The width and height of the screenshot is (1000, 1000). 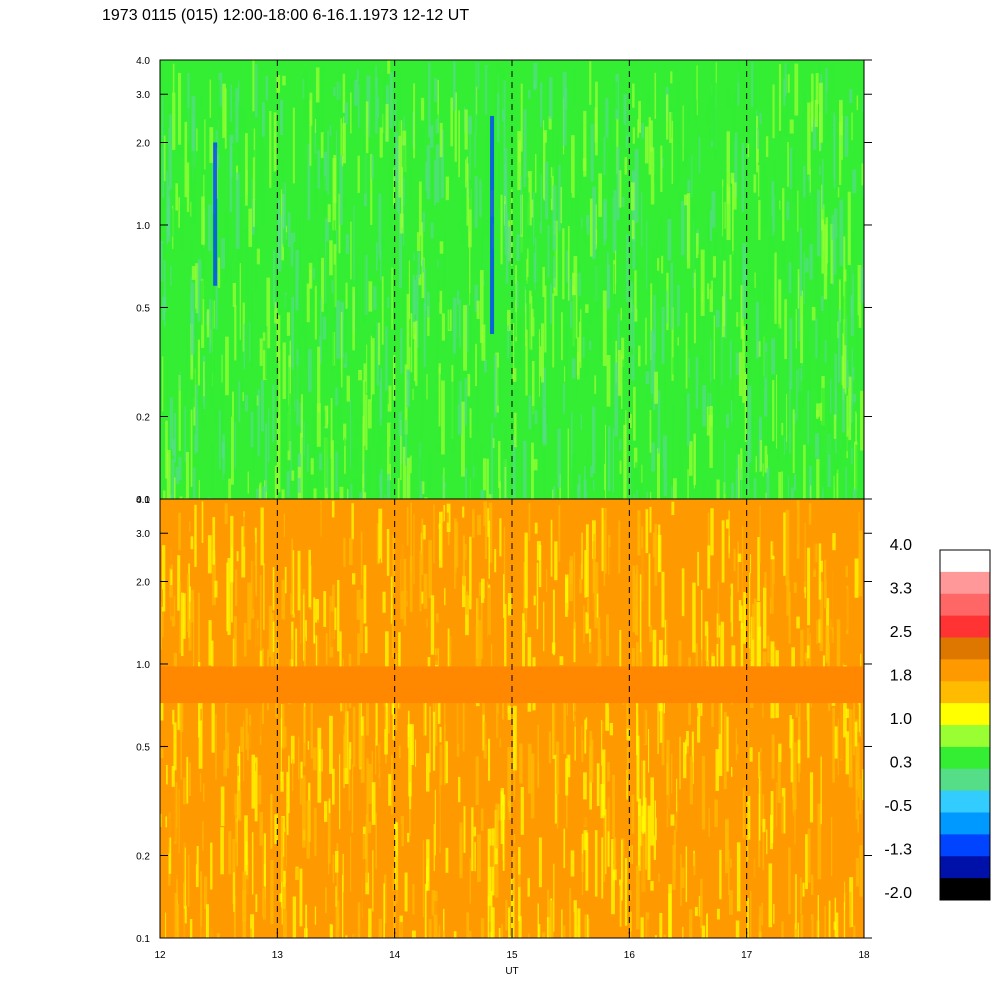 What do you see at coordinates (143, 500) in the screenshot?
I see `y-tick-label: 4.0` at bounding box center [143, 500].